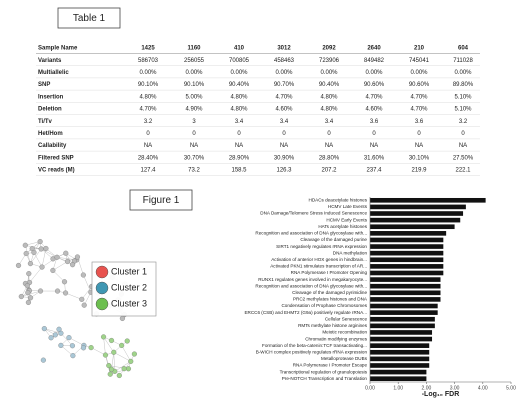  Describe the element at coordinates (333, 325) in the screenshot. I see `y-tick-label: RMTs methylate histone arginines` at that location.